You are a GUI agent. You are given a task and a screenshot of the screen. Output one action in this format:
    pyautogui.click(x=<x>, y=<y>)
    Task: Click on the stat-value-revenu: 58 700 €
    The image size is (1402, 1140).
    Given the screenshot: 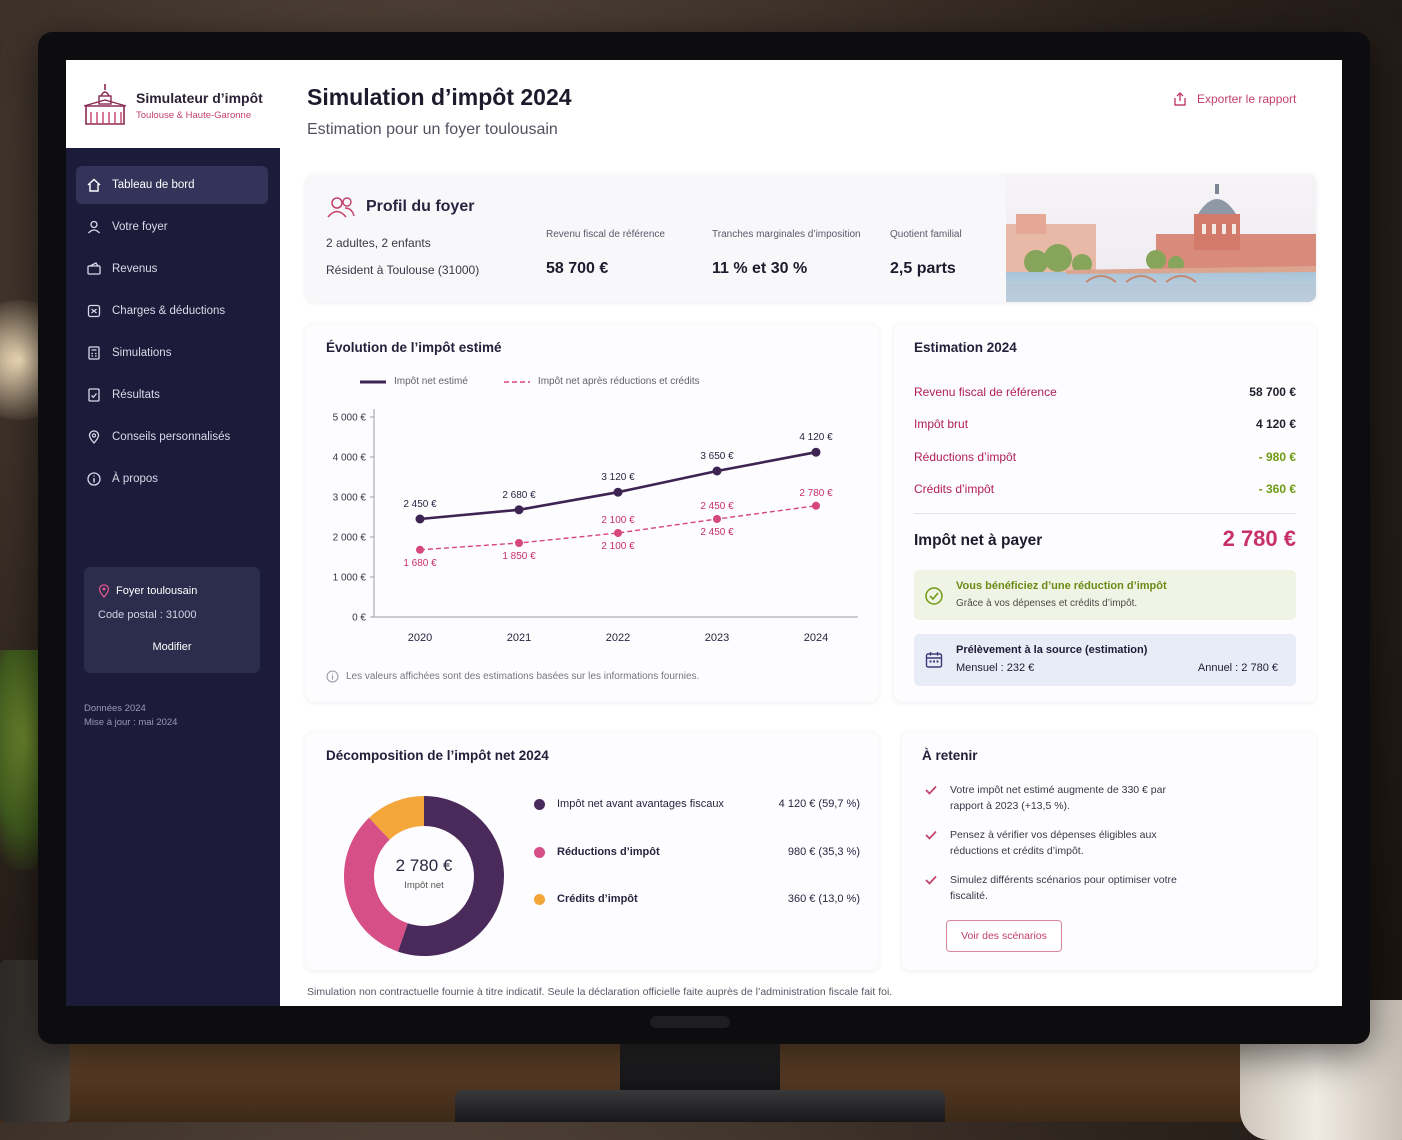 What is the action you would take?
    pyautogui.click(x=577, y=268)
    